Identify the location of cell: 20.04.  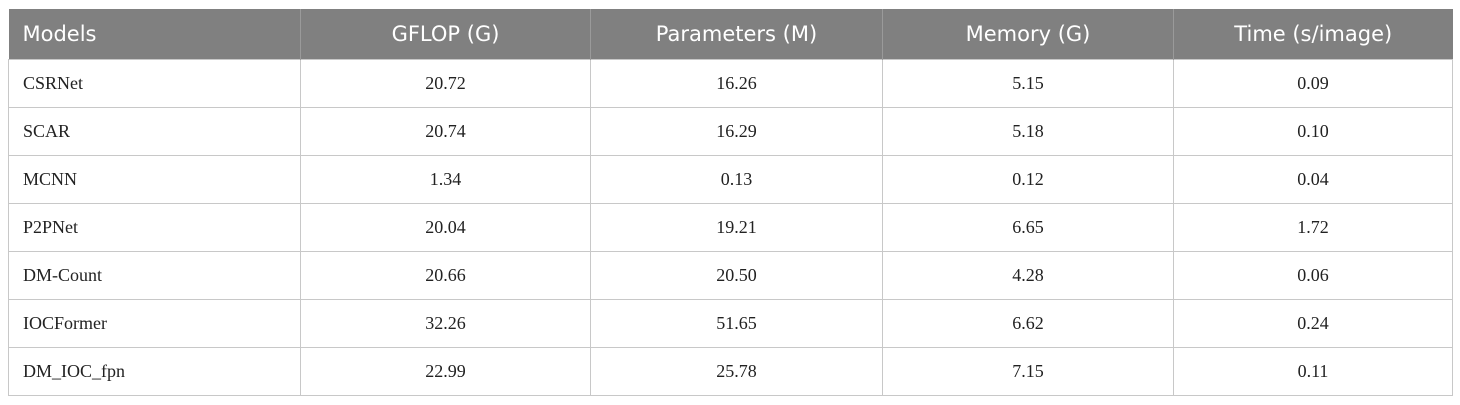
(445, 227).